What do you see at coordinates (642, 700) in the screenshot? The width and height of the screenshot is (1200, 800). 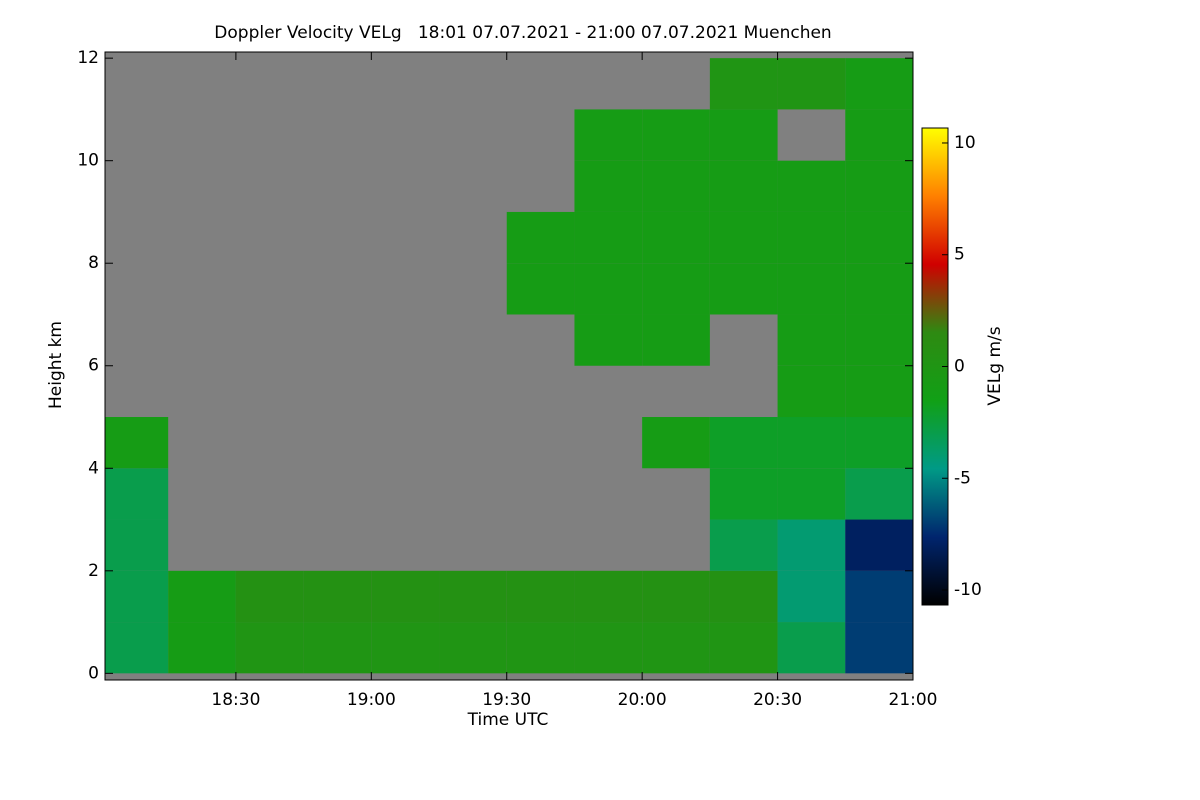 I see `x-tick-label: 20:00` at bounding box center [642, 700].